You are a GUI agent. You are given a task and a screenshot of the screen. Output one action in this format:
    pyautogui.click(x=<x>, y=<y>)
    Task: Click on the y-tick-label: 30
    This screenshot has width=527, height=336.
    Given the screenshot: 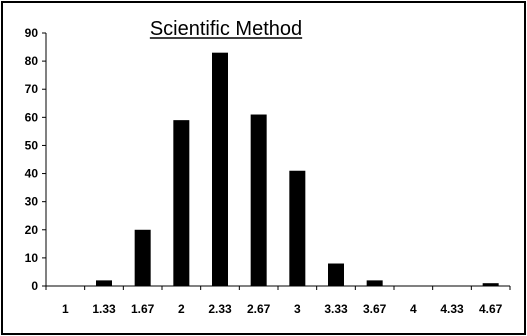 What is the action you would take?
    pyautogui.click(x=32, y=202)
    